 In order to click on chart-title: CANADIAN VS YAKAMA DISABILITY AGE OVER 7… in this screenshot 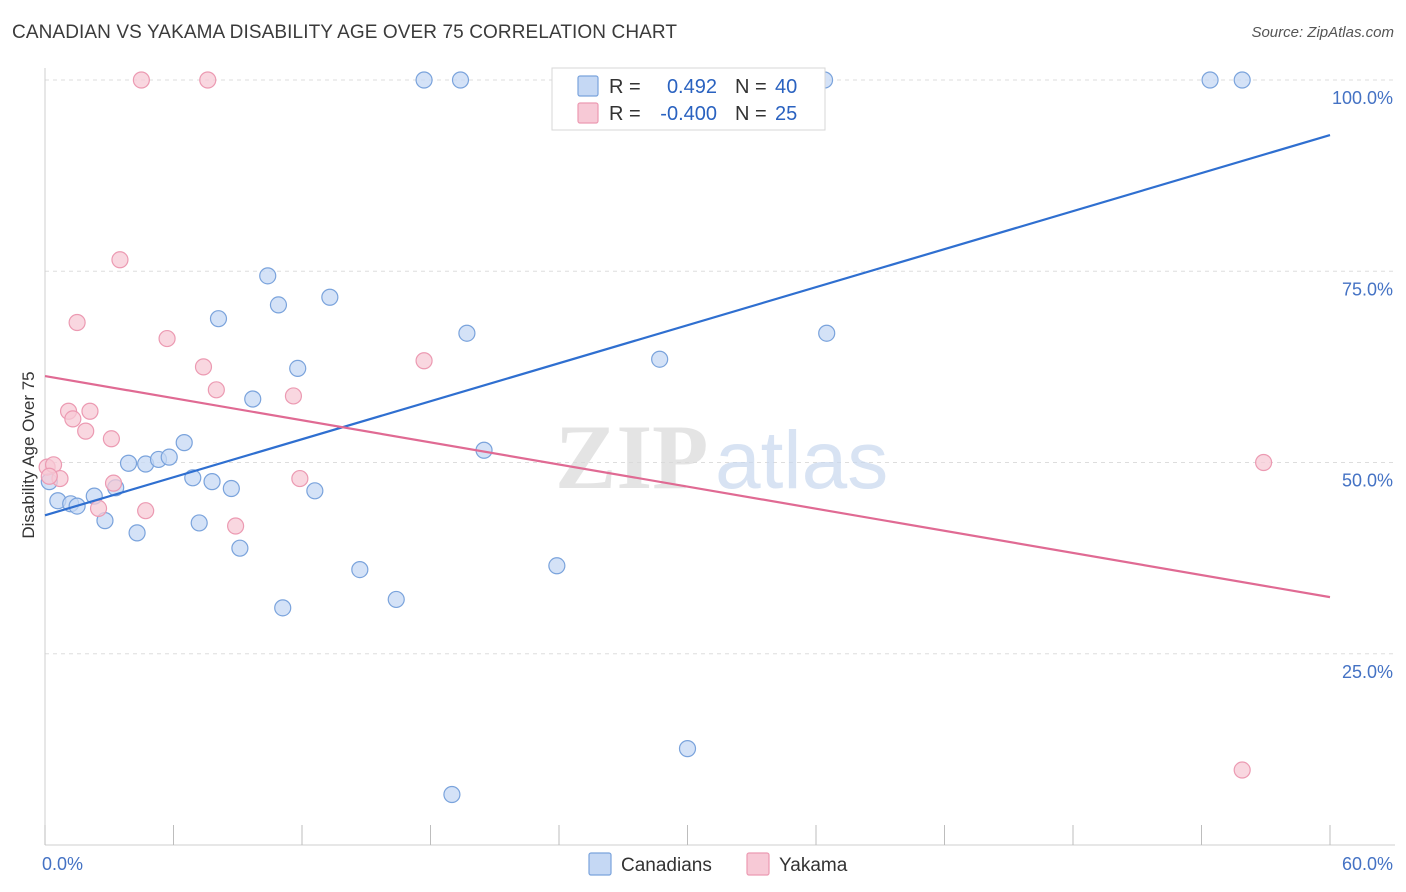, I will do `click(345, 32)`.